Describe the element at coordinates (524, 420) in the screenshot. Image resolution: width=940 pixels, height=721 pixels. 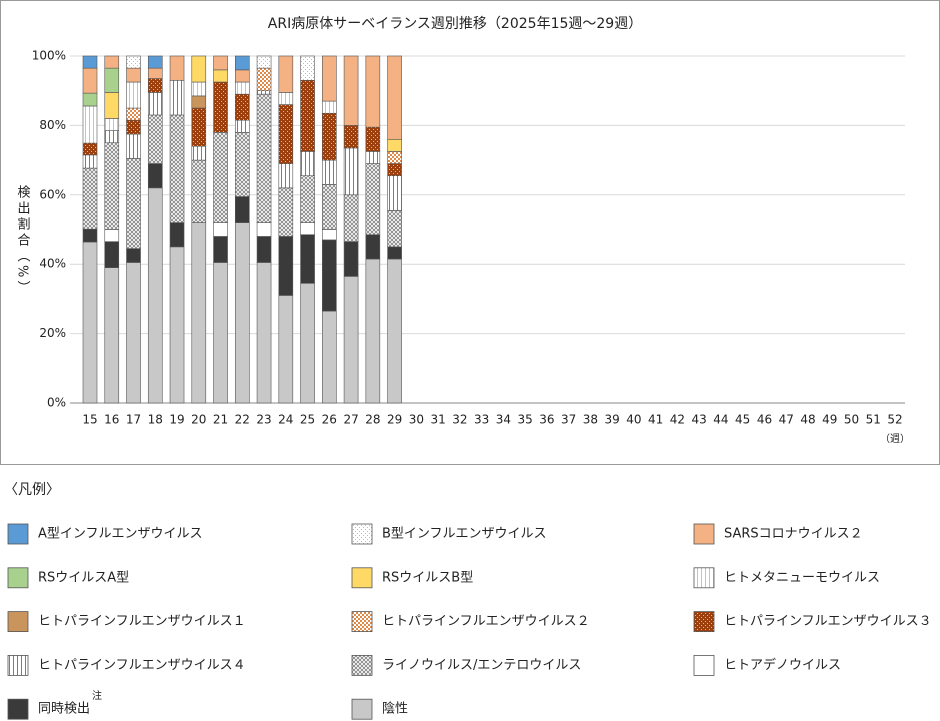
I see `x-tick-label: 35` at that location.